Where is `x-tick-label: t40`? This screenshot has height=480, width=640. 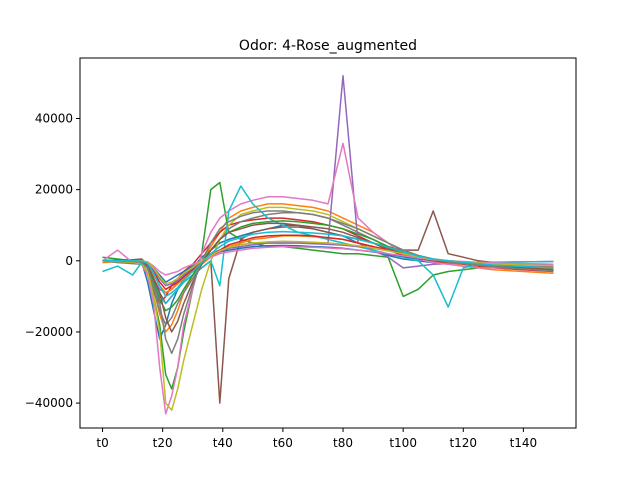
x-tick-label: t40 is located at coordinates (223, 443).